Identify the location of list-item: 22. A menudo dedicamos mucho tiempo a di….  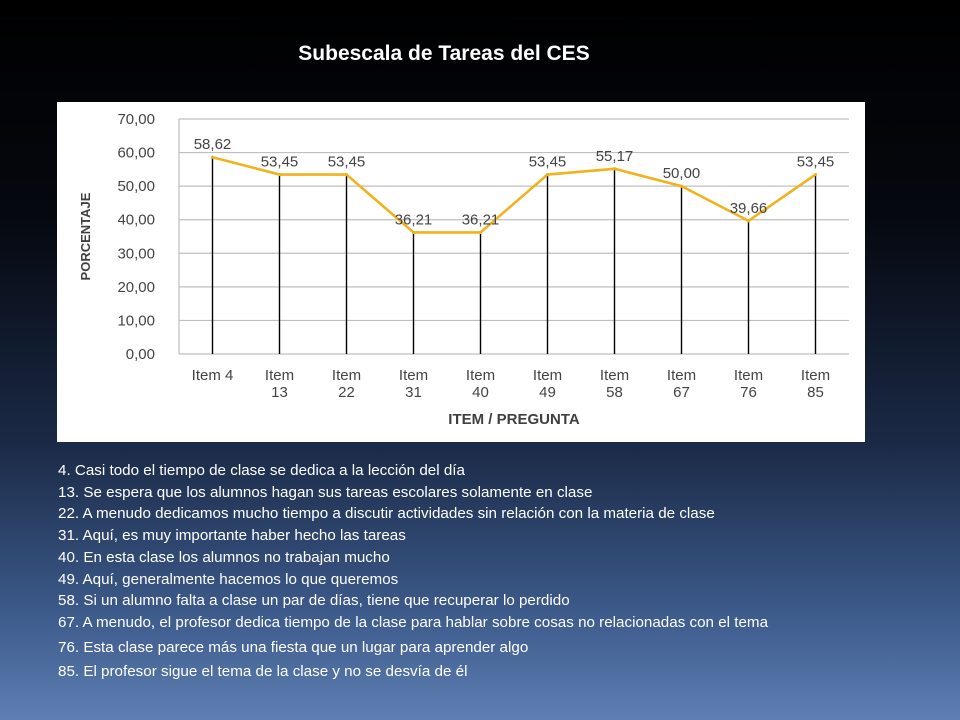
(386, 514).